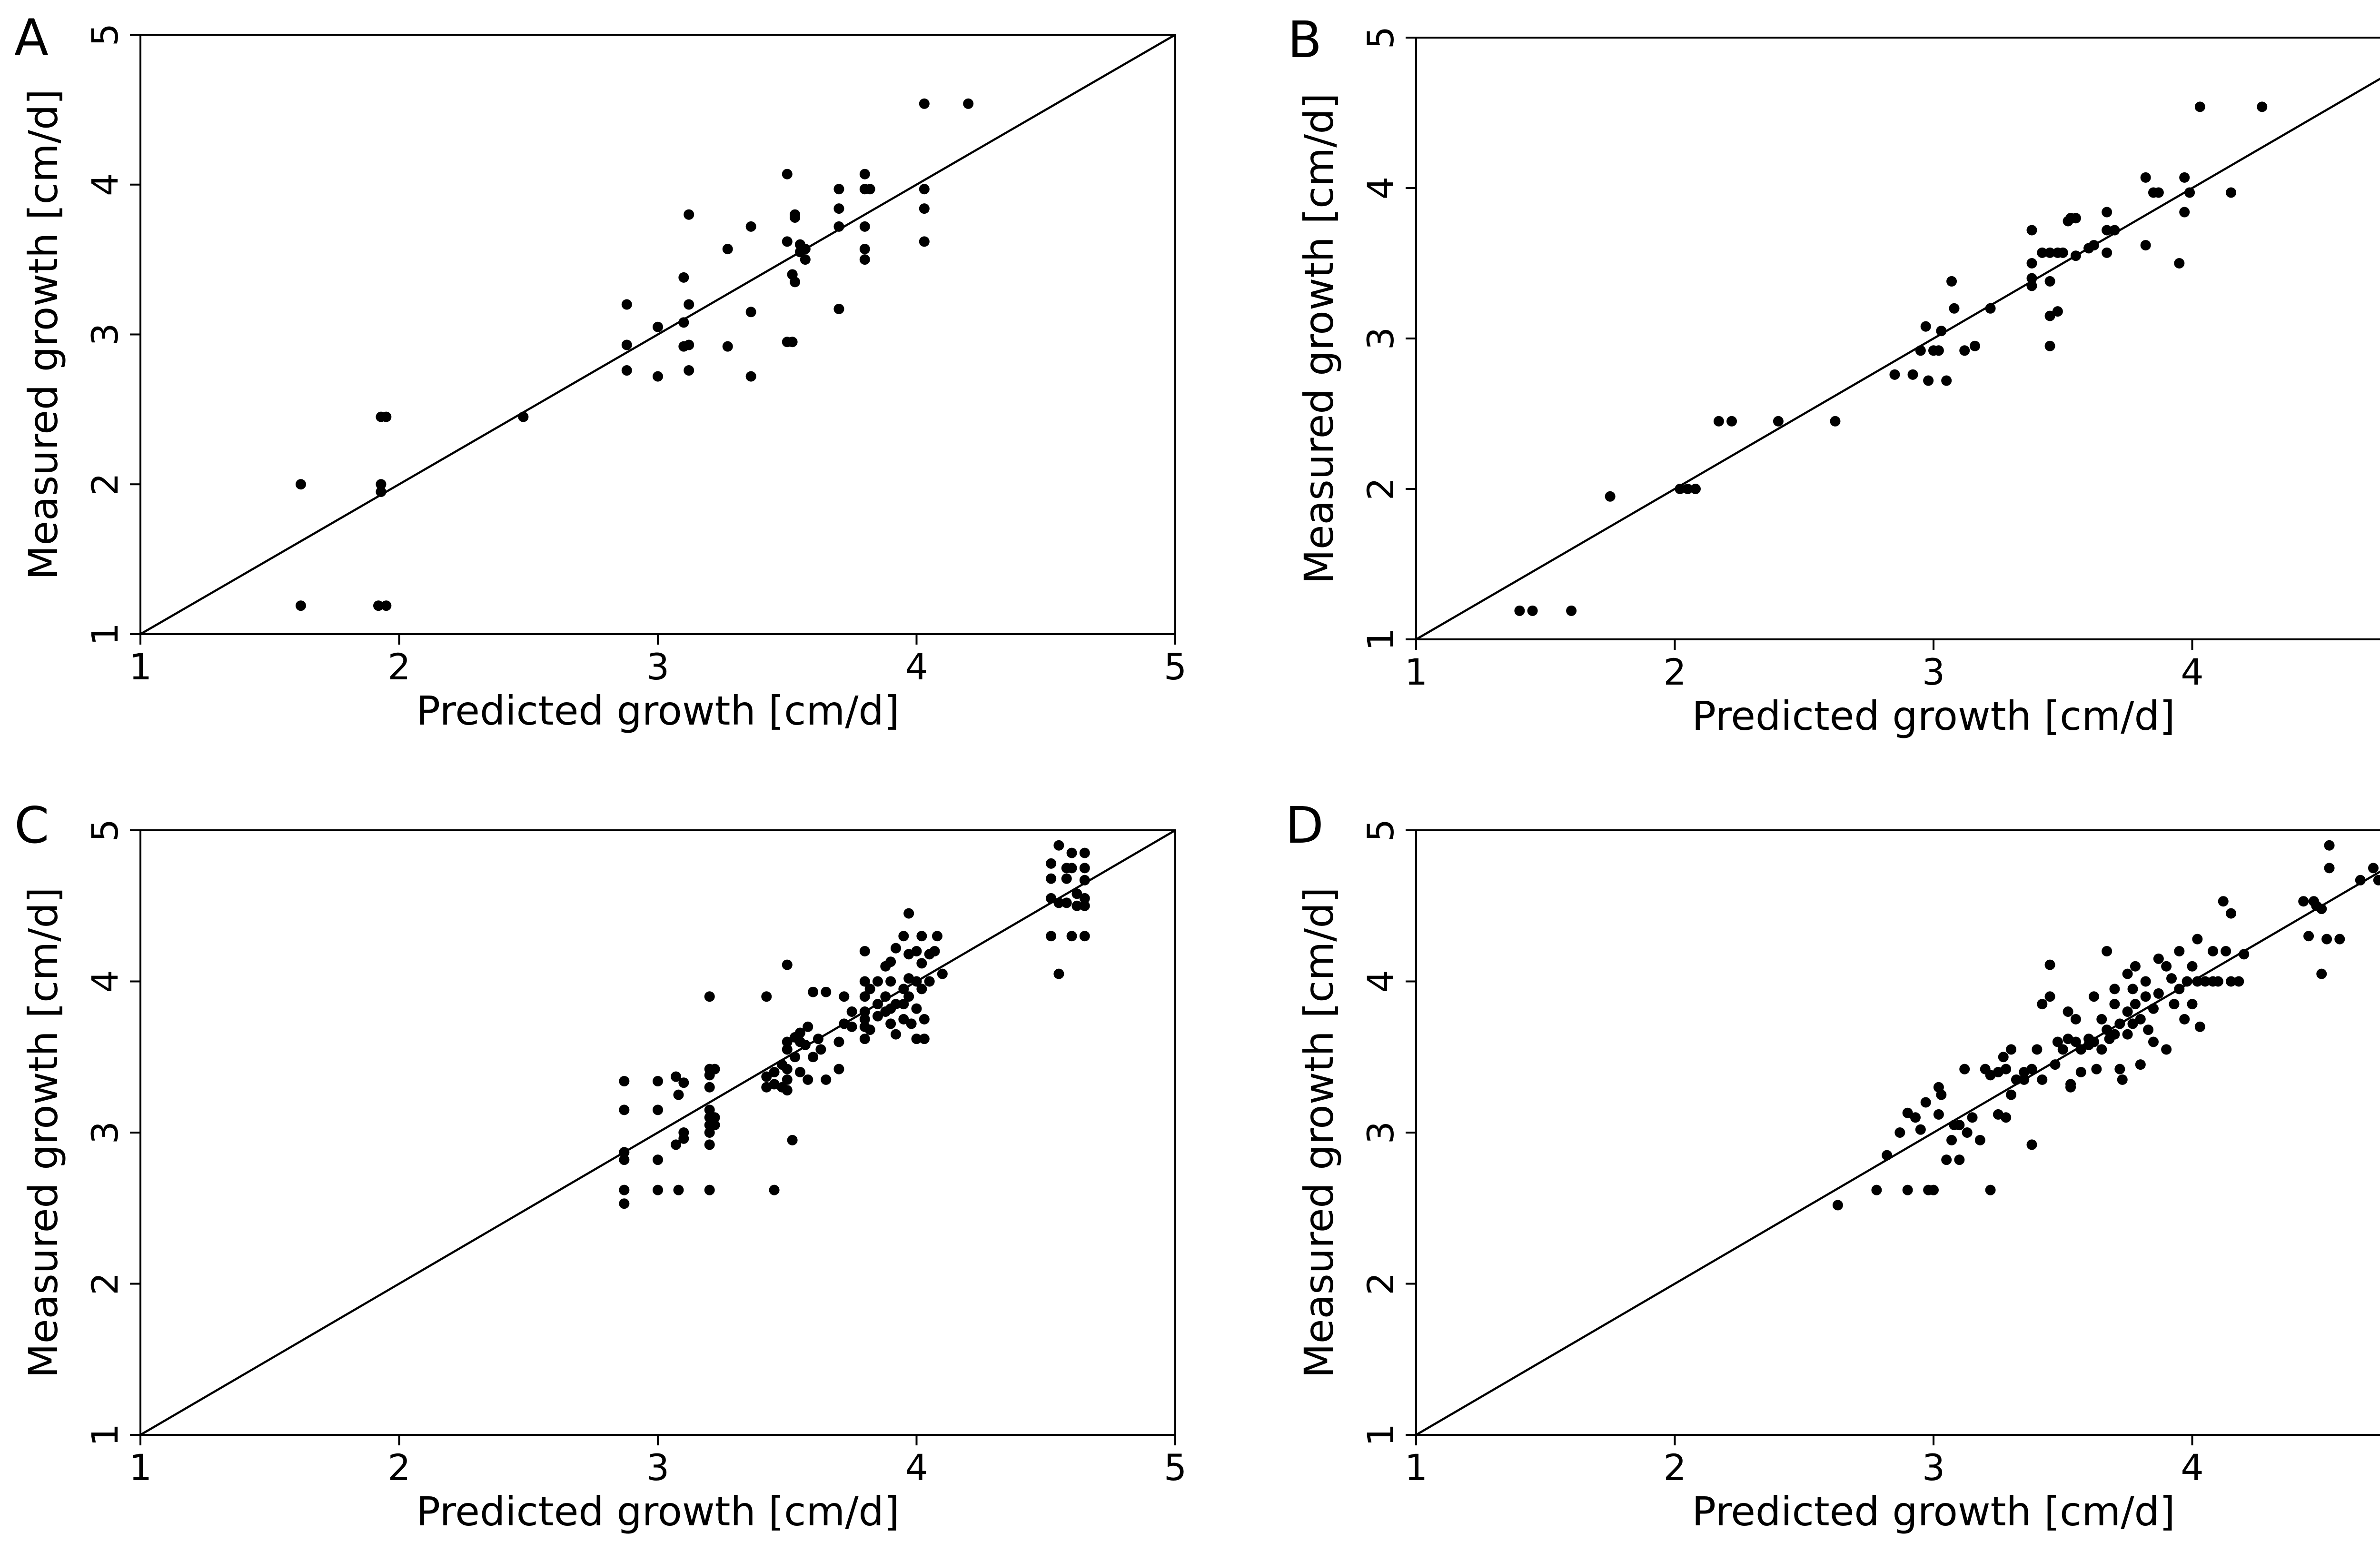  What do you see at coordinates (105, 1132) in the screenshot?
I see `y-tick-label: 3` at bounding box center [105, 1132].